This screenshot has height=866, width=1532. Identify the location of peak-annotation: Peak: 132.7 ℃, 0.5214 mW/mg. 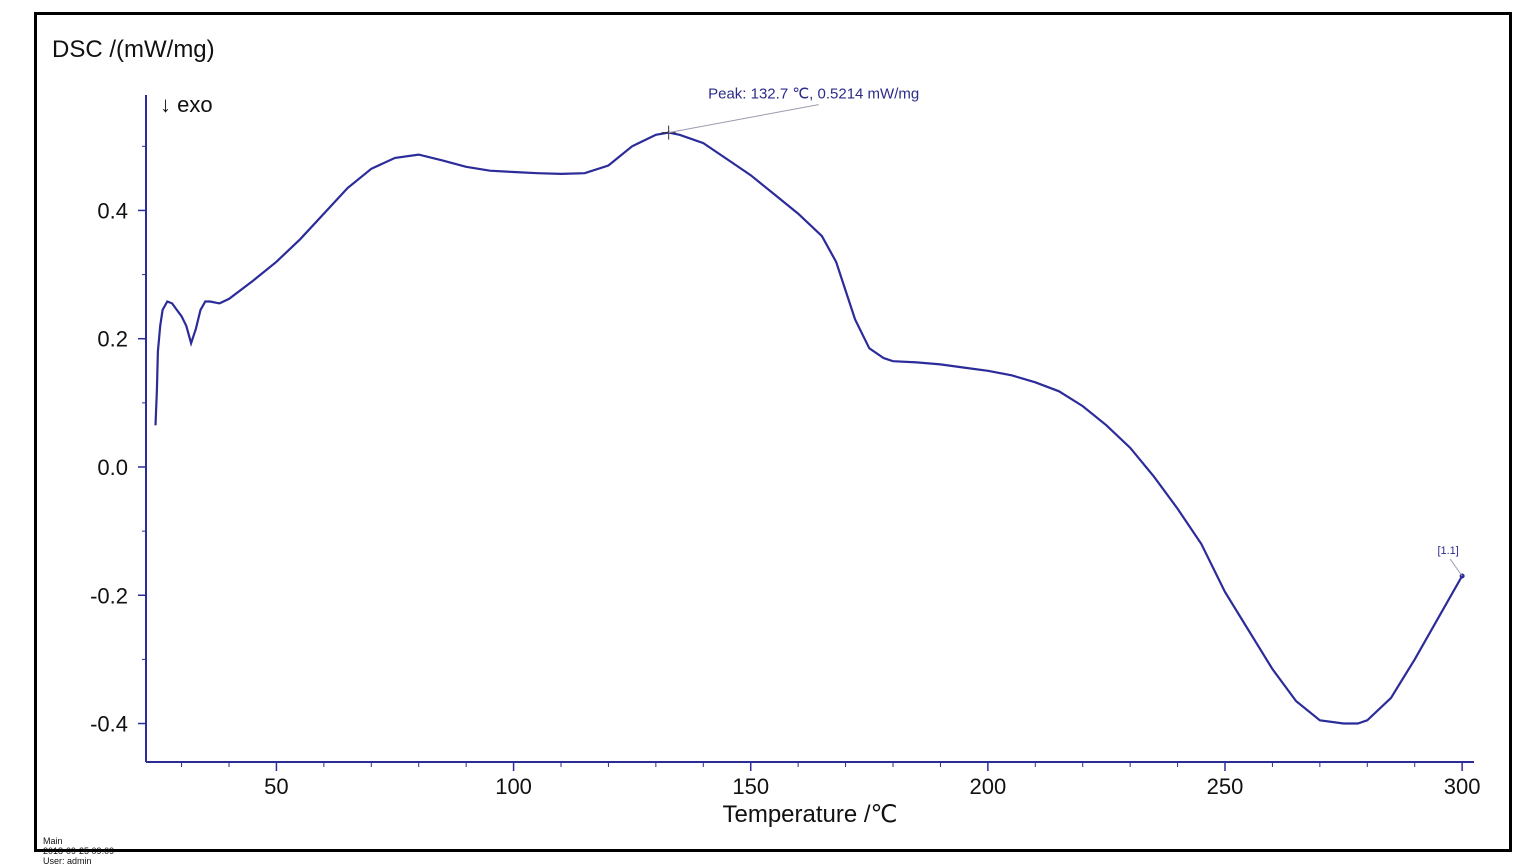
(813, 94).